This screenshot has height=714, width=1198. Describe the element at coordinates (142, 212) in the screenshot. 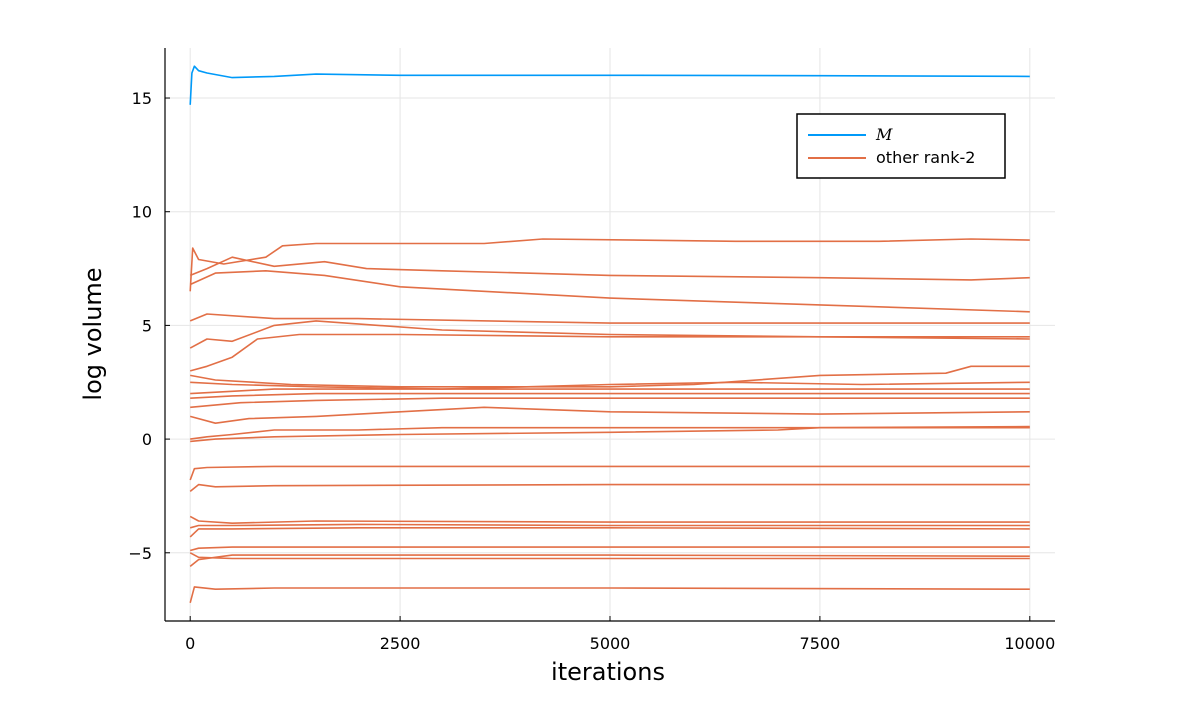

I see `y-tick-label: 10` at that location.